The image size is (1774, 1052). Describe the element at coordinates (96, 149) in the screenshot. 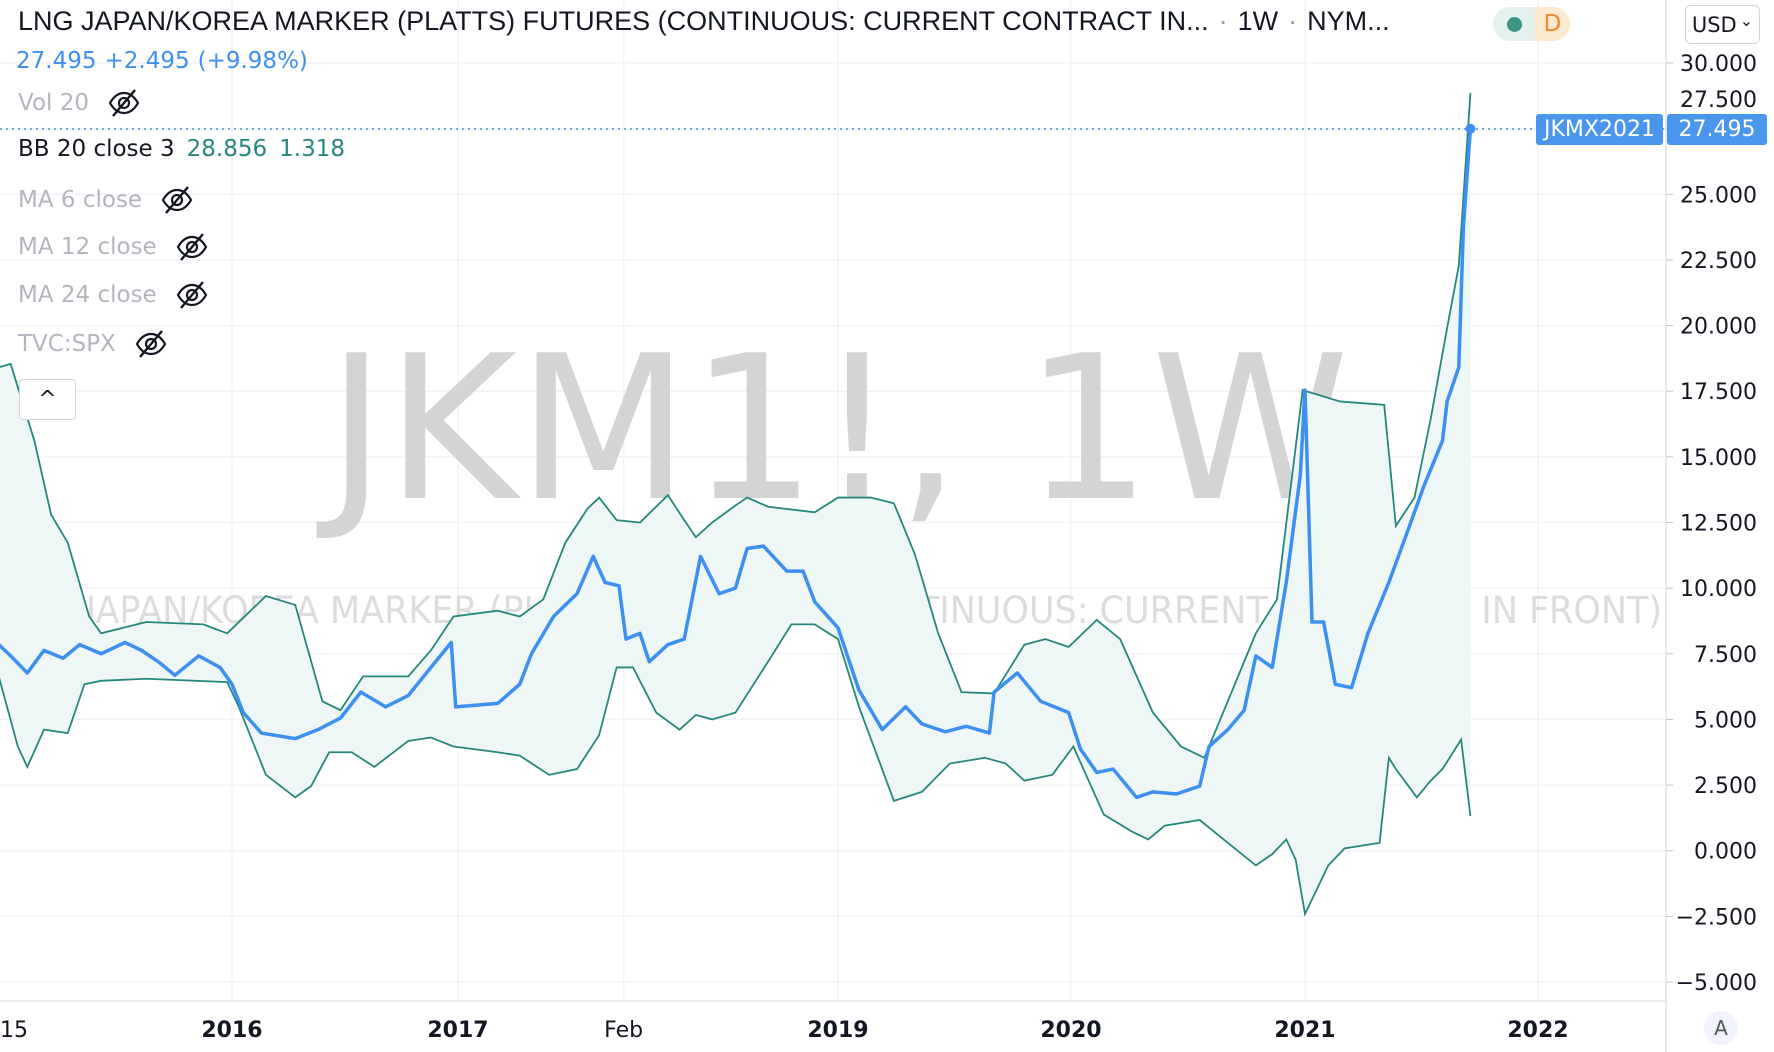

I see `legend-label: BB 20 close 3` at that location.